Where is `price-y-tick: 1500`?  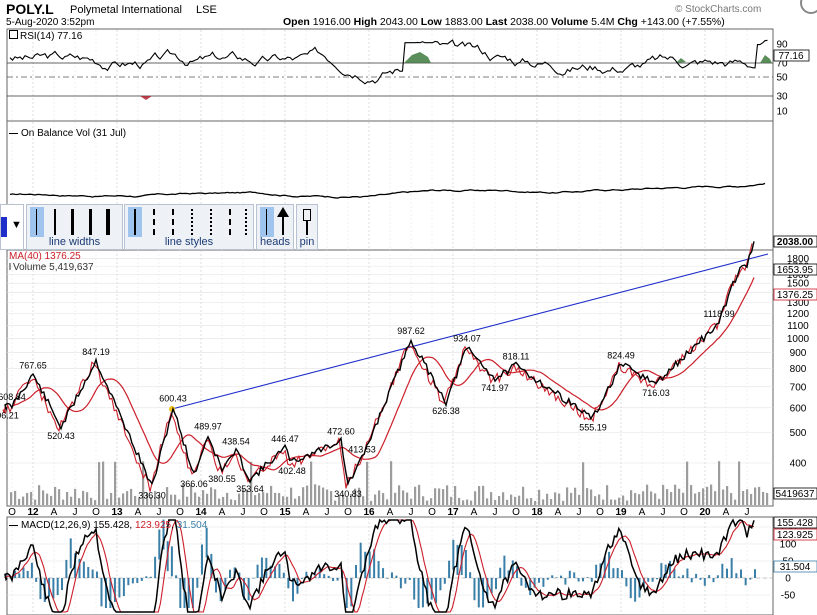 price-y-tick: 1500 is located at coordinates (798, 284).